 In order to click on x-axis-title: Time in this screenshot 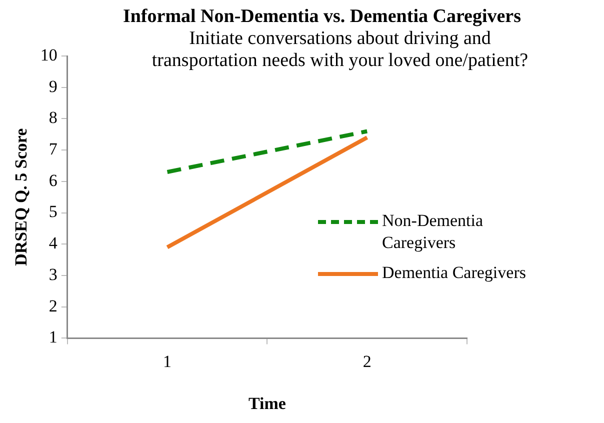, I will do `click(267, 404)`.